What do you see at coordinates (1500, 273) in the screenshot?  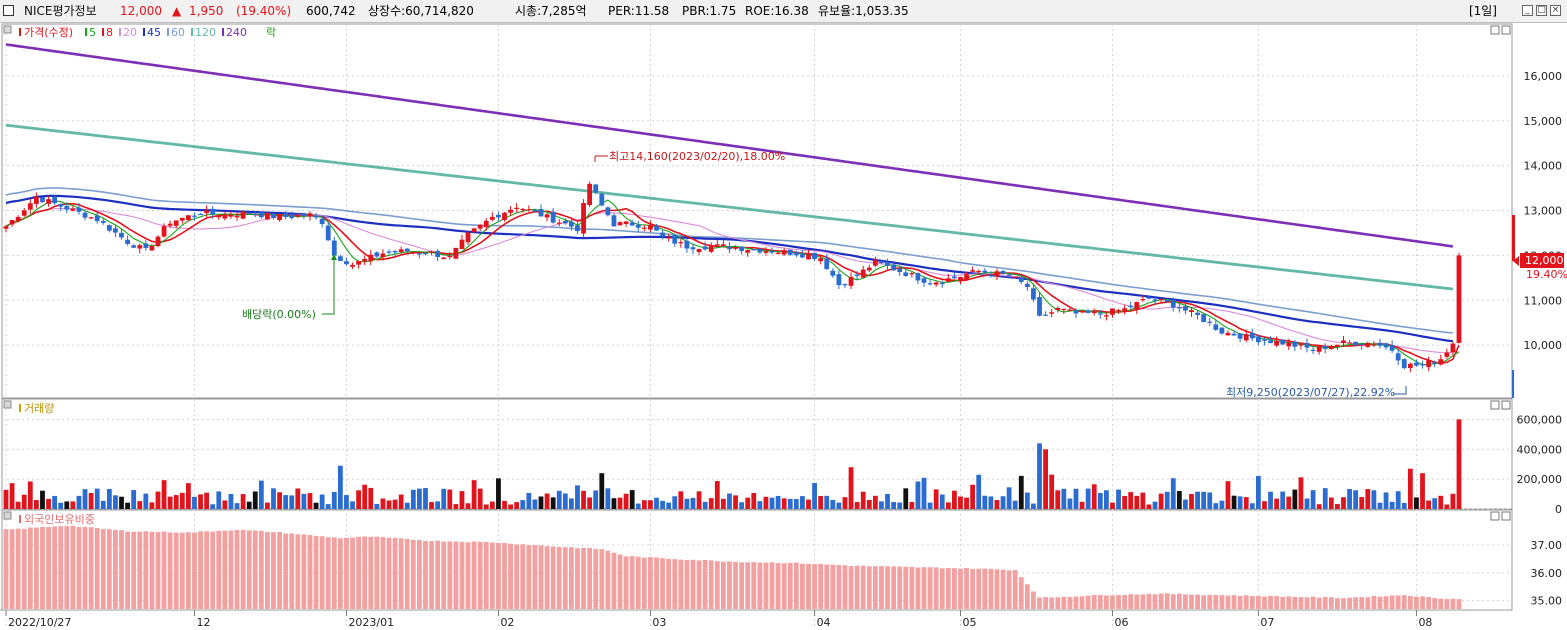 I see `panel-buttons` at bounding box center [1500, 273].